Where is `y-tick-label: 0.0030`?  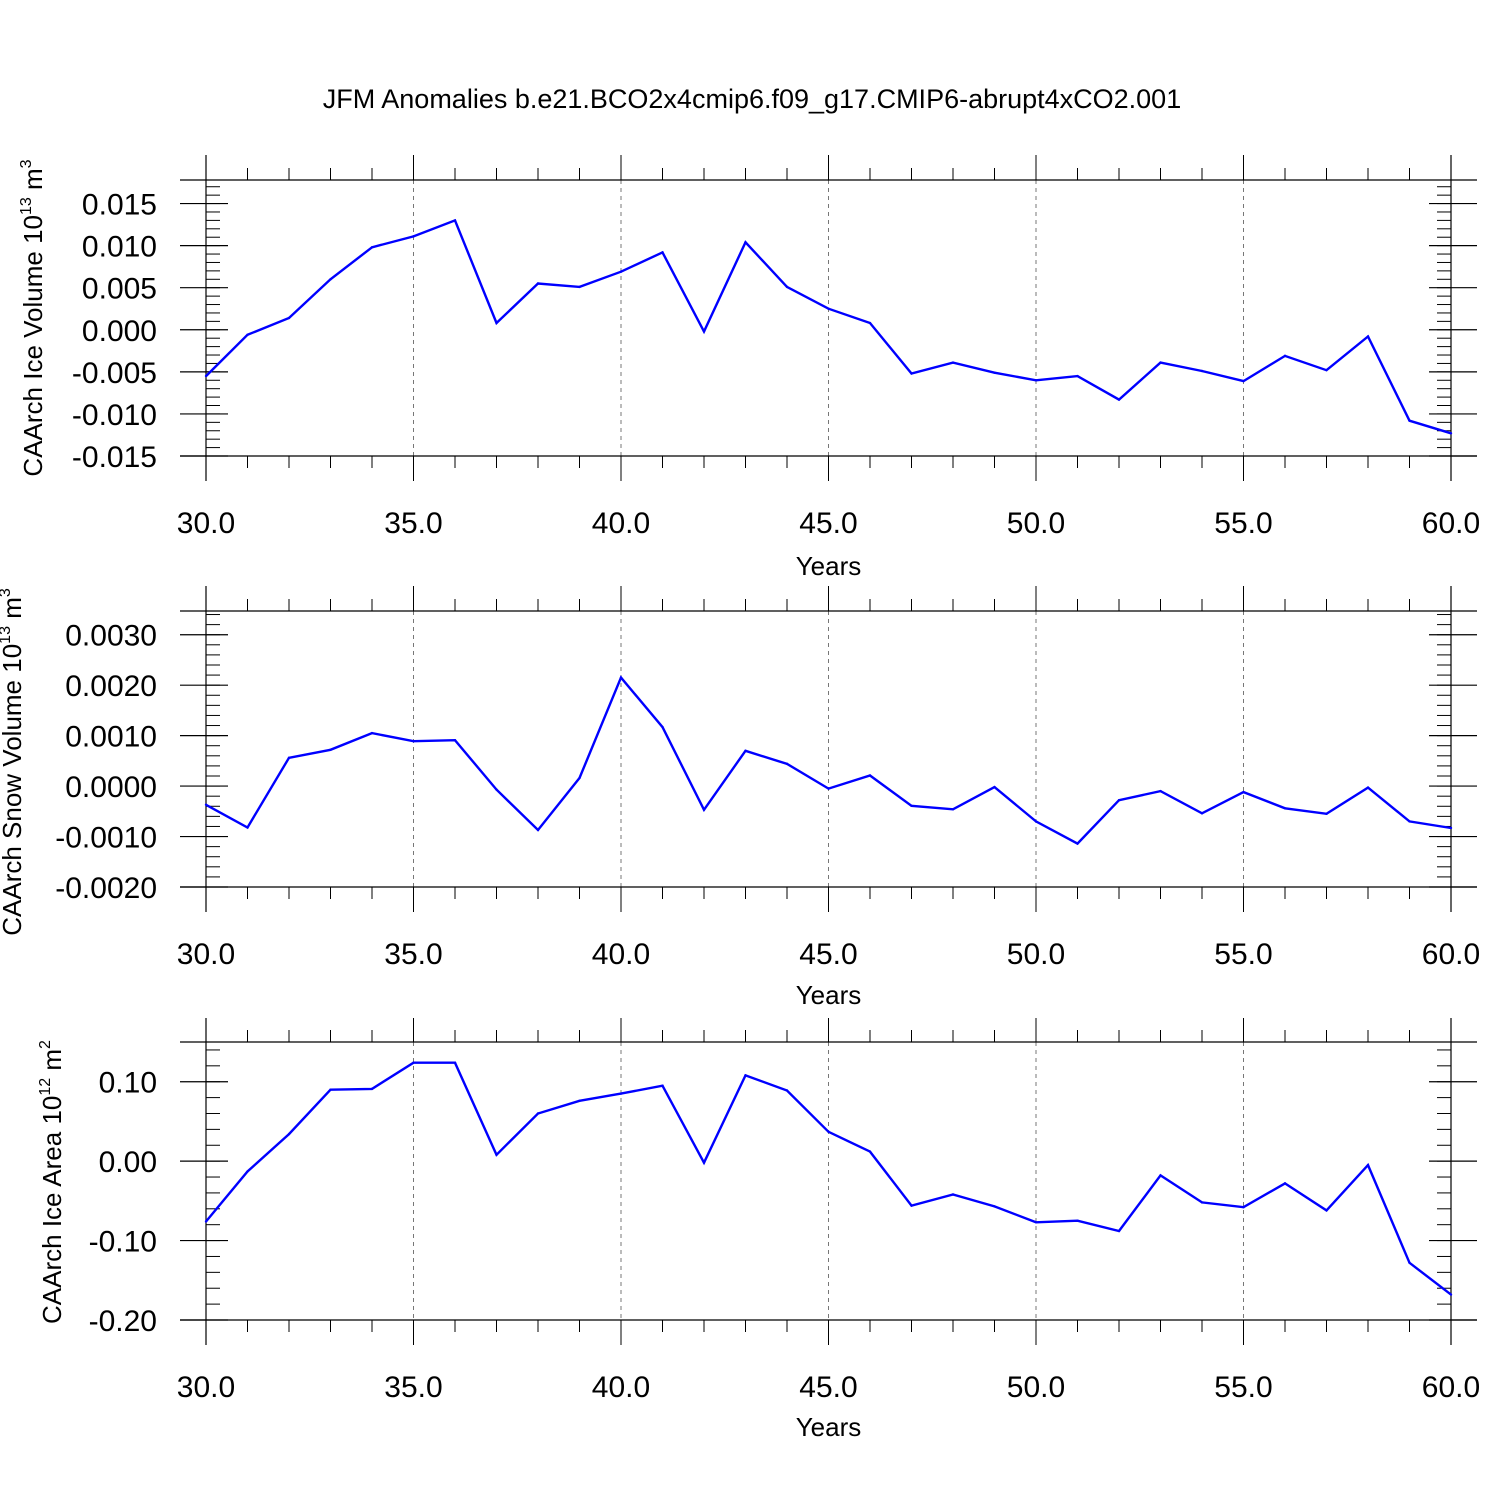 y-tick-label: 0.0030 is located at coordinates (111, 636).